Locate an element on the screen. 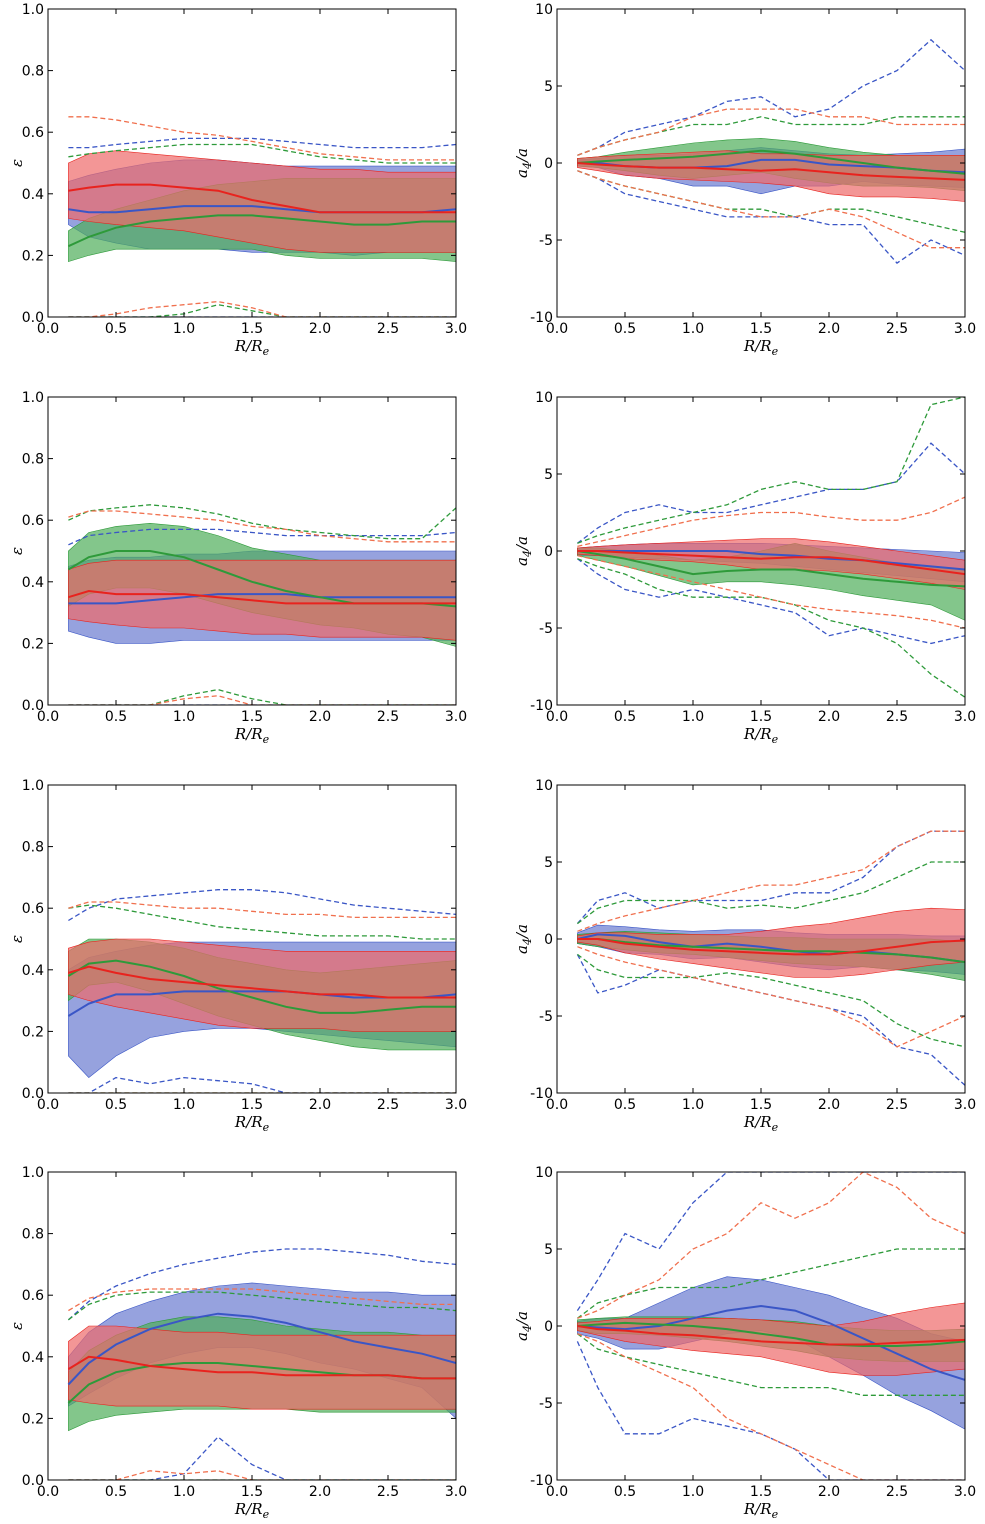 The width and height of the screenshot is (985, 1524). panel-row3-right: 0.0 0.5 1.0 1.5 2.0 2.5 3.0 -10 -5 0 5 10 R/Re a4/a is located at coordinates (744, 956).